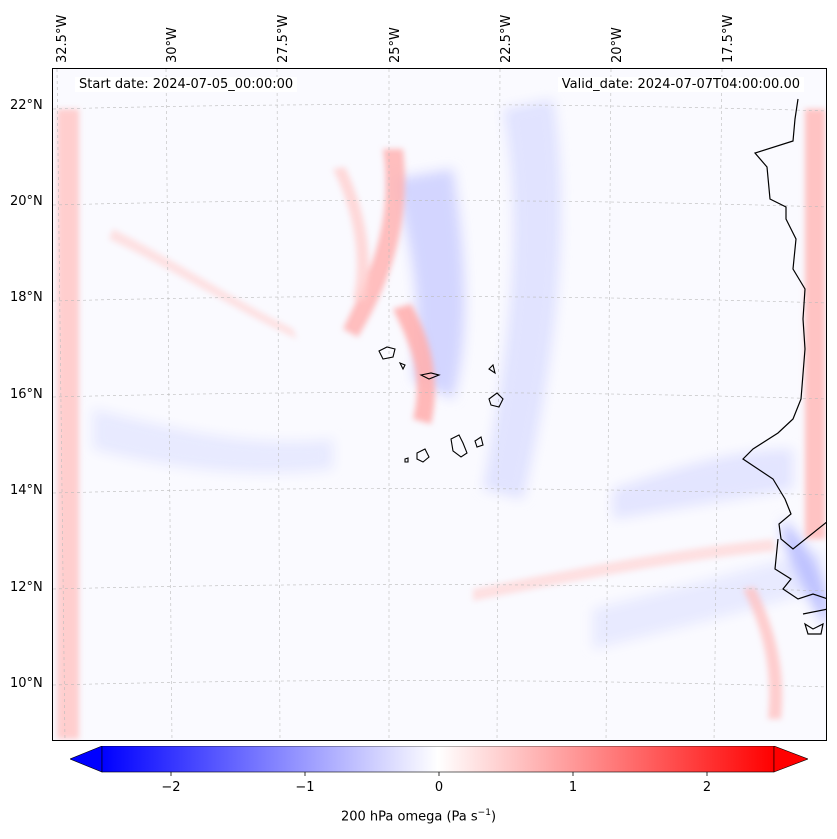 This screenshot has width=837, height=839. Describe the element at coordinates (26, 394) in the screenshot. I see `lat-label-16n: 16°N` at that location.